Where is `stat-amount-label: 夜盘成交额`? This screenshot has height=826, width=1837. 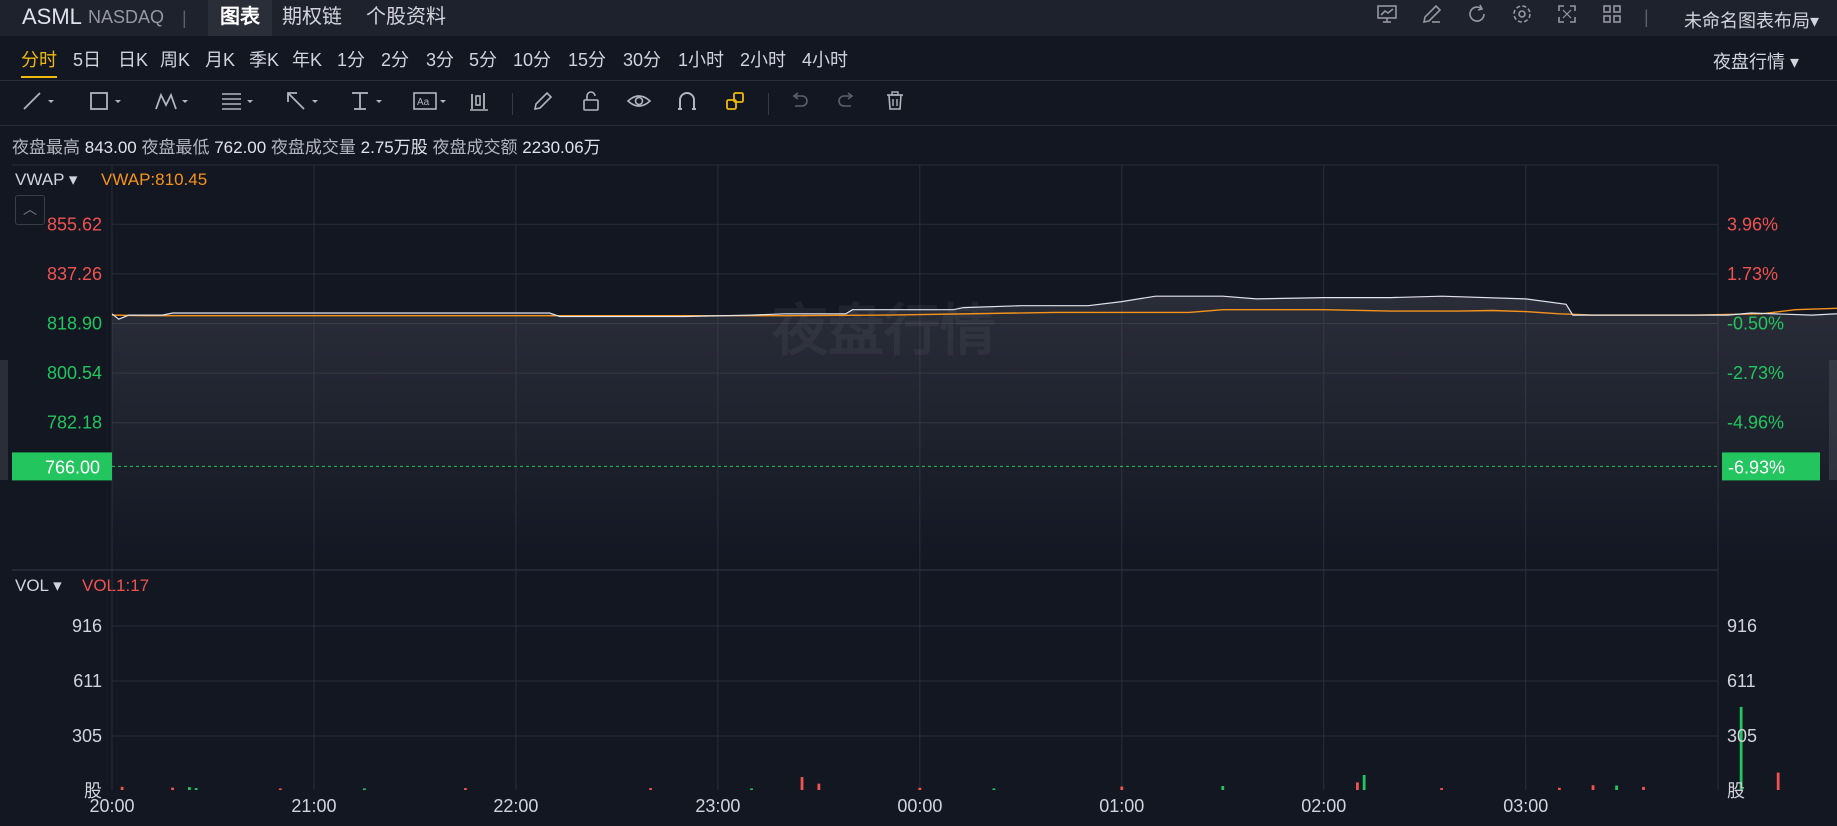
stat-amount-label: 夜盘成交额 is located at coordinates (475, 147).